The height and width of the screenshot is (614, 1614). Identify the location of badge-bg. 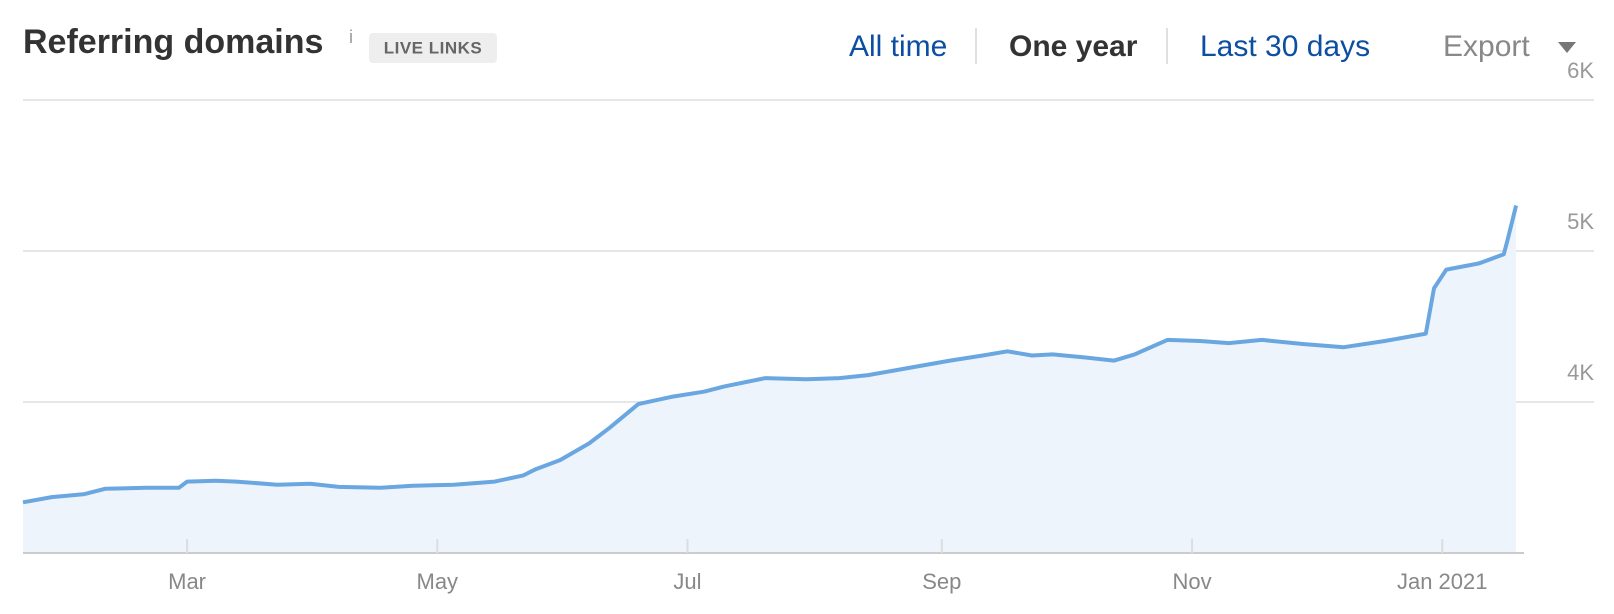
(433, 48).